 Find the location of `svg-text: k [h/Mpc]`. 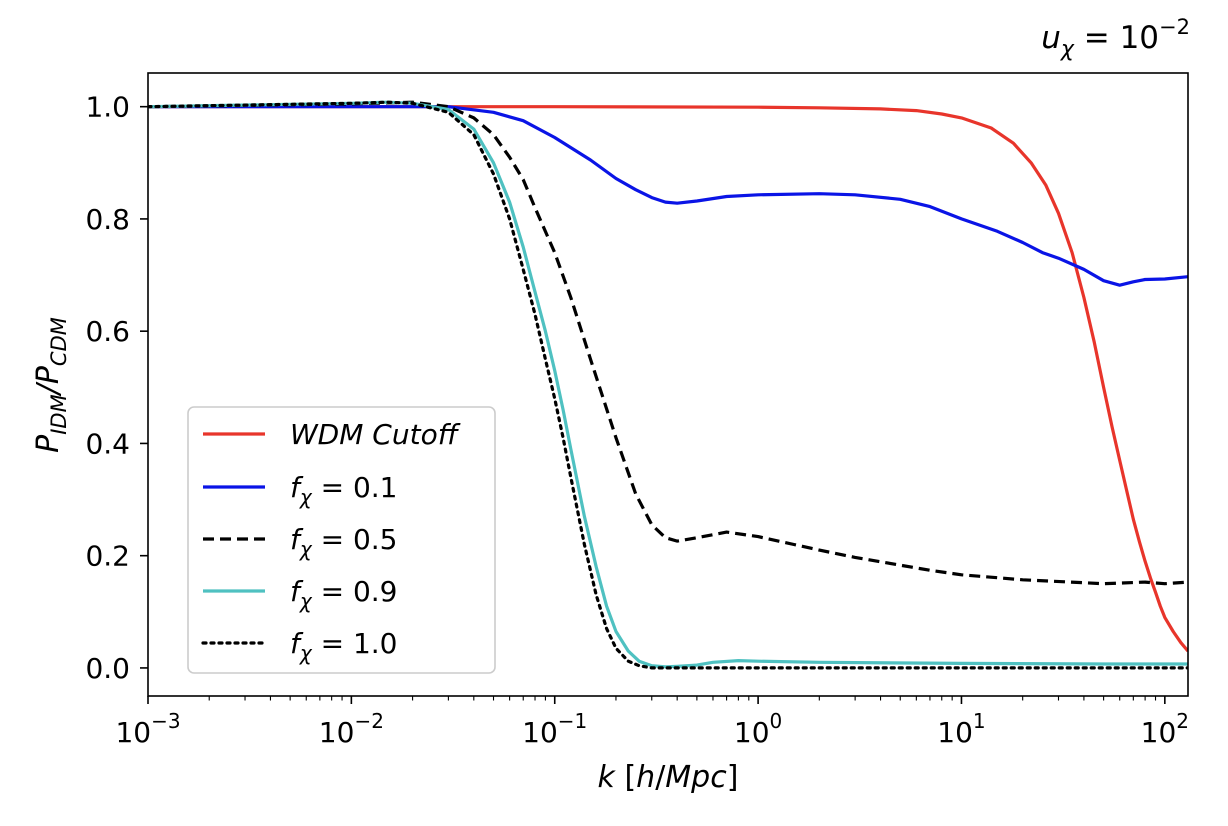

svg-text: k [h/Mpc] is located at coordinates (668, 777).